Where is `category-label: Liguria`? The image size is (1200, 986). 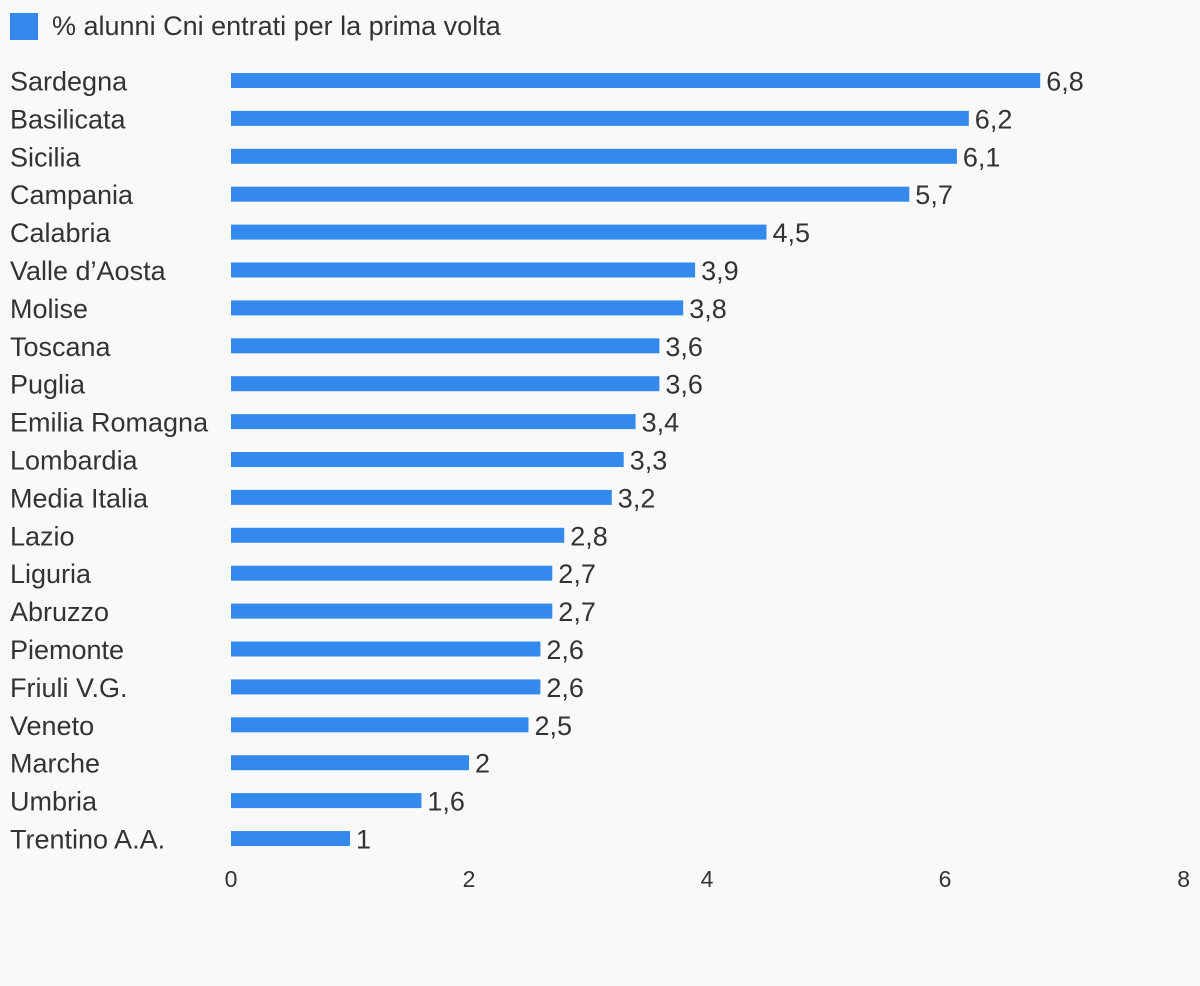
category-label: Liguria is located at coordinates (51, 574).